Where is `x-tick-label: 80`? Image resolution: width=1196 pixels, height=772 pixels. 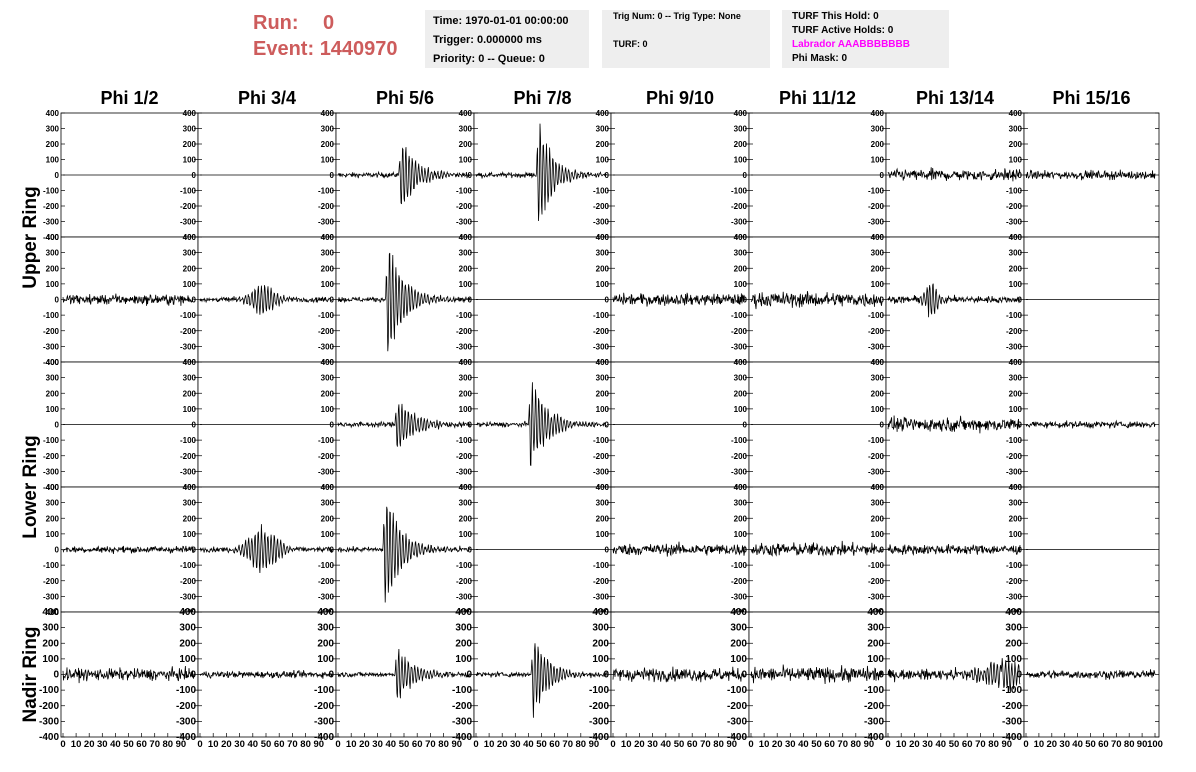
x-tick-label: 80 is located at coordinates (856, 744).